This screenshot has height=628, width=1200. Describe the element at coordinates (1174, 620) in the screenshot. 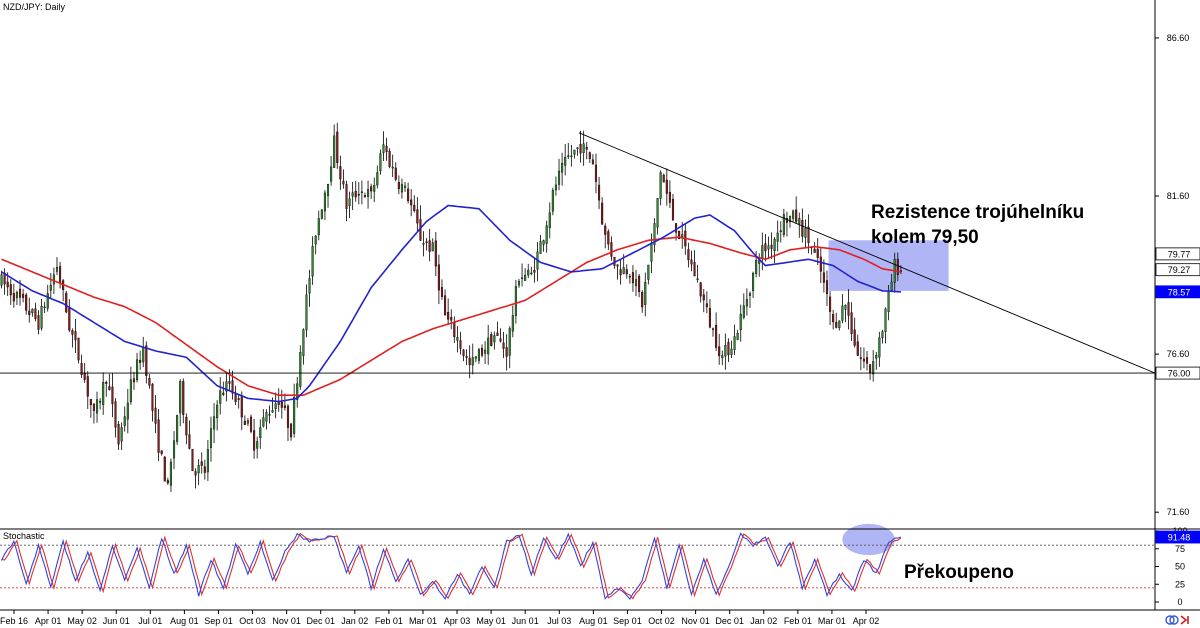

I see `link-icon-second` at that location.